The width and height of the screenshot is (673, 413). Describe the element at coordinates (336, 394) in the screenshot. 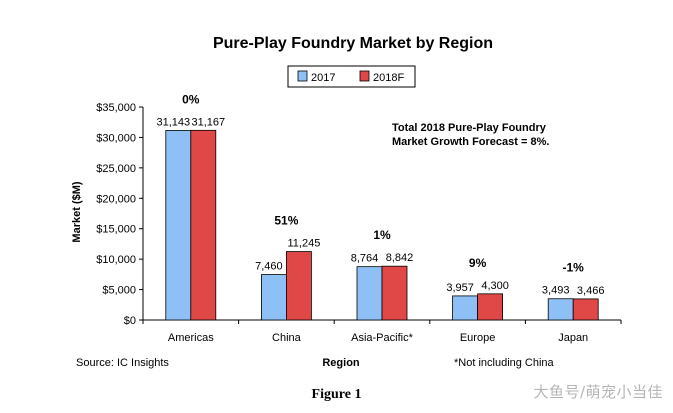

I see `figure-caption: Figure 1` at that location.